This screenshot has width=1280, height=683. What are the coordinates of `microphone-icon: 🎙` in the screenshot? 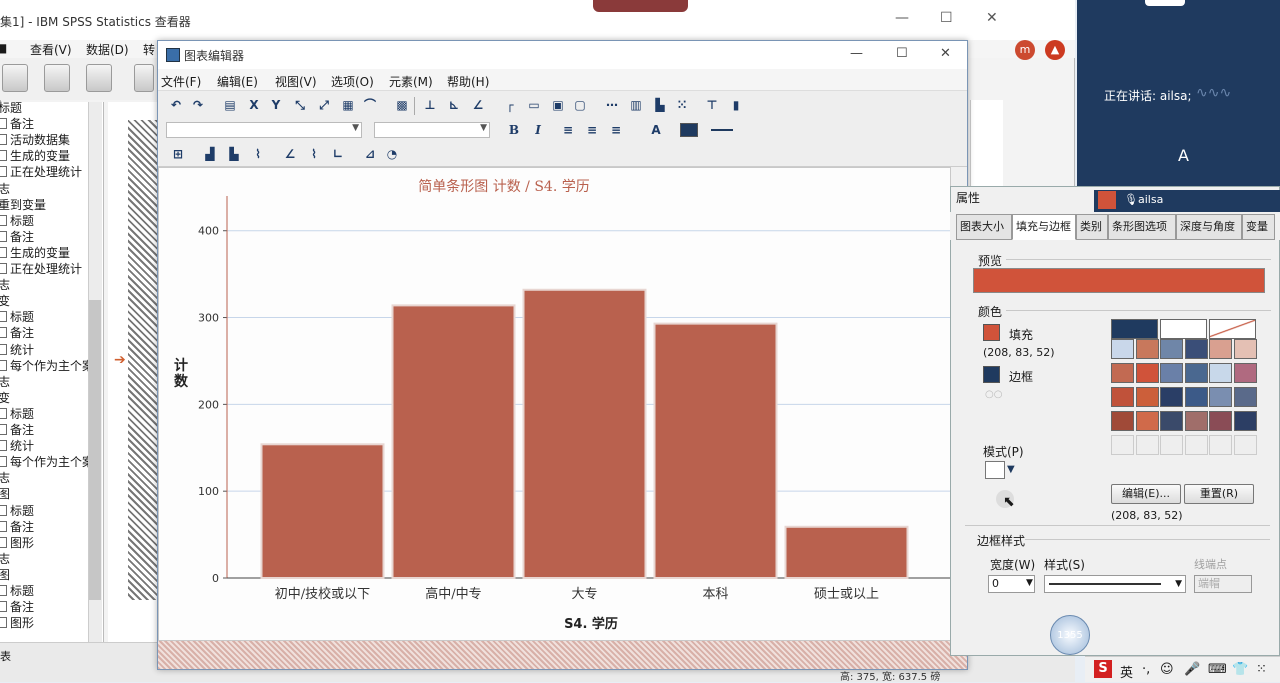 It's located at (1131, 199).